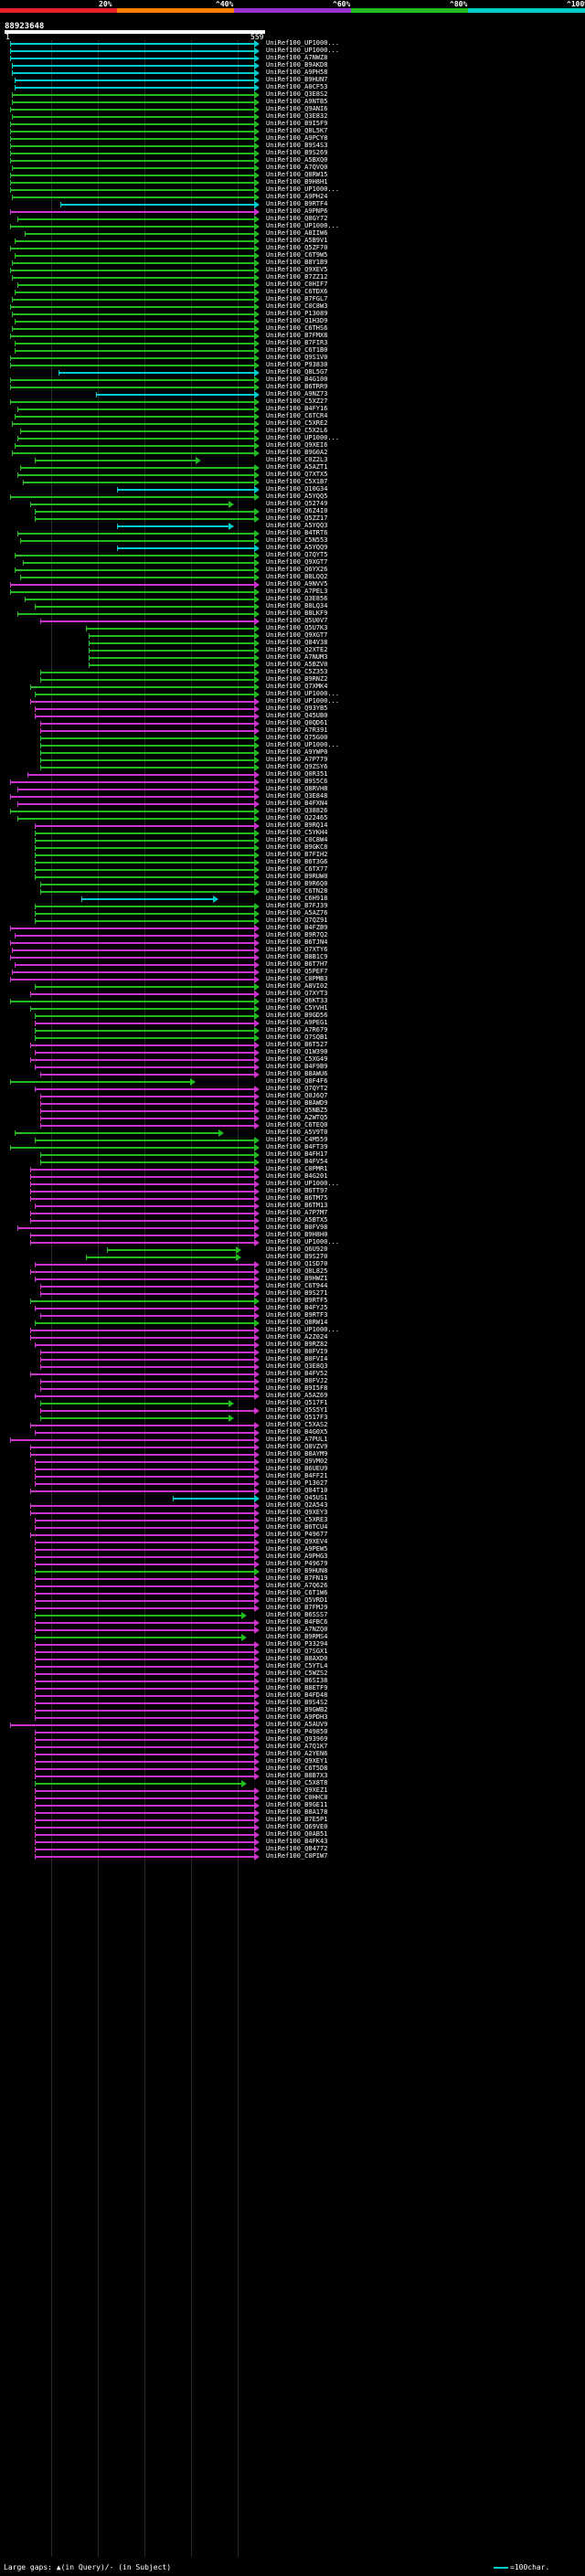 The image size is (585, 2576). What do you see at coordinates (297, 1037) in the screenshot?
I see `hit-label: UniRef100_Q7SQB1` at bounding box center [297, 1037].